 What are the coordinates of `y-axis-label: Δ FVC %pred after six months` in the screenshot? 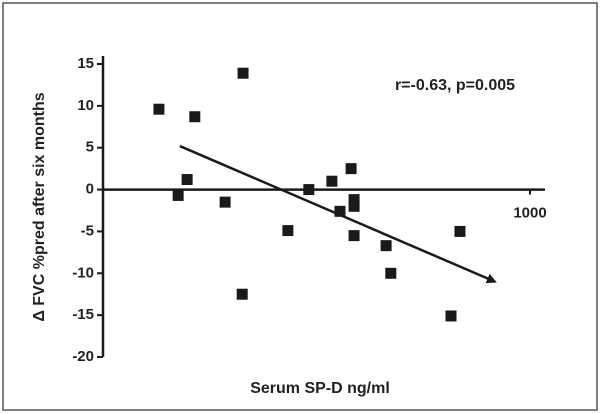 It's located at (39, 206).